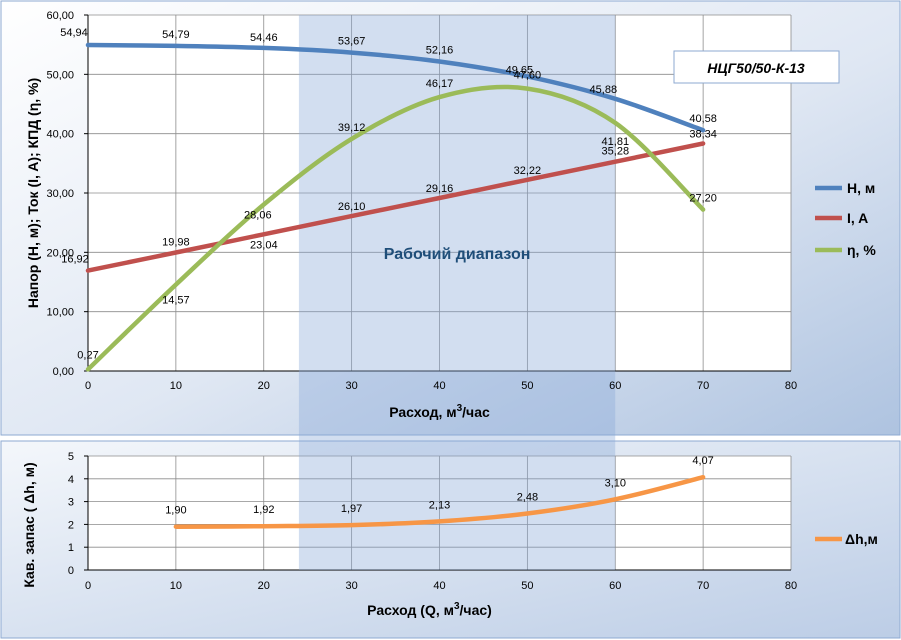  What do you see at coordinates (176, 243) in the screenshot?
I see `current-series-data-label: 19,98` at bounding box center [176, 243].